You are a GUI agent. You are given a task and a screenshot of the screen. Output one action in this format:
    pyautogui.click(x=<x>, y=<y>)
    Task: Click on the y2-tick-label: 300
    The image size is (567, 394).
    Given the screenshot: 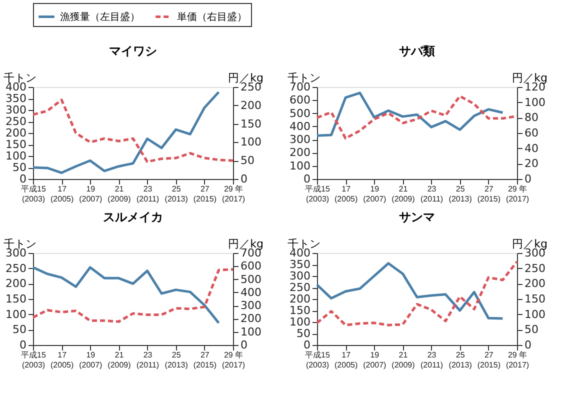 What is the action you would take?
    pyautogui.click(x=251, y=305)
    